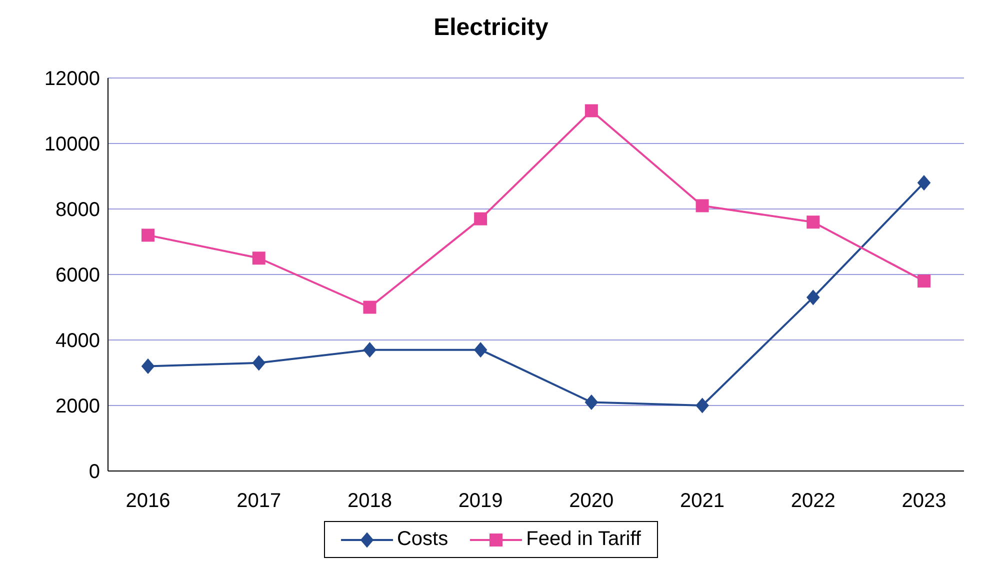  What do you see at coordinates (583, 539) in the screenshot?
I see `legend-label: Feed in Tariff` at bounding box center [583, 539].